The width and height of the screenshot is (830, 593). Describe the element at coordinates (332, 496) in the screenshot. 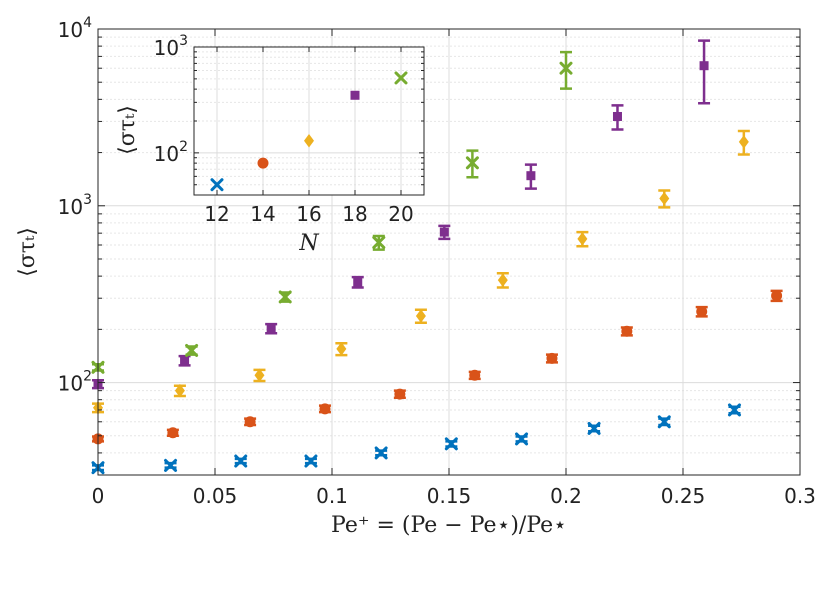

I see `x-tick-label: 0.1` at that location.